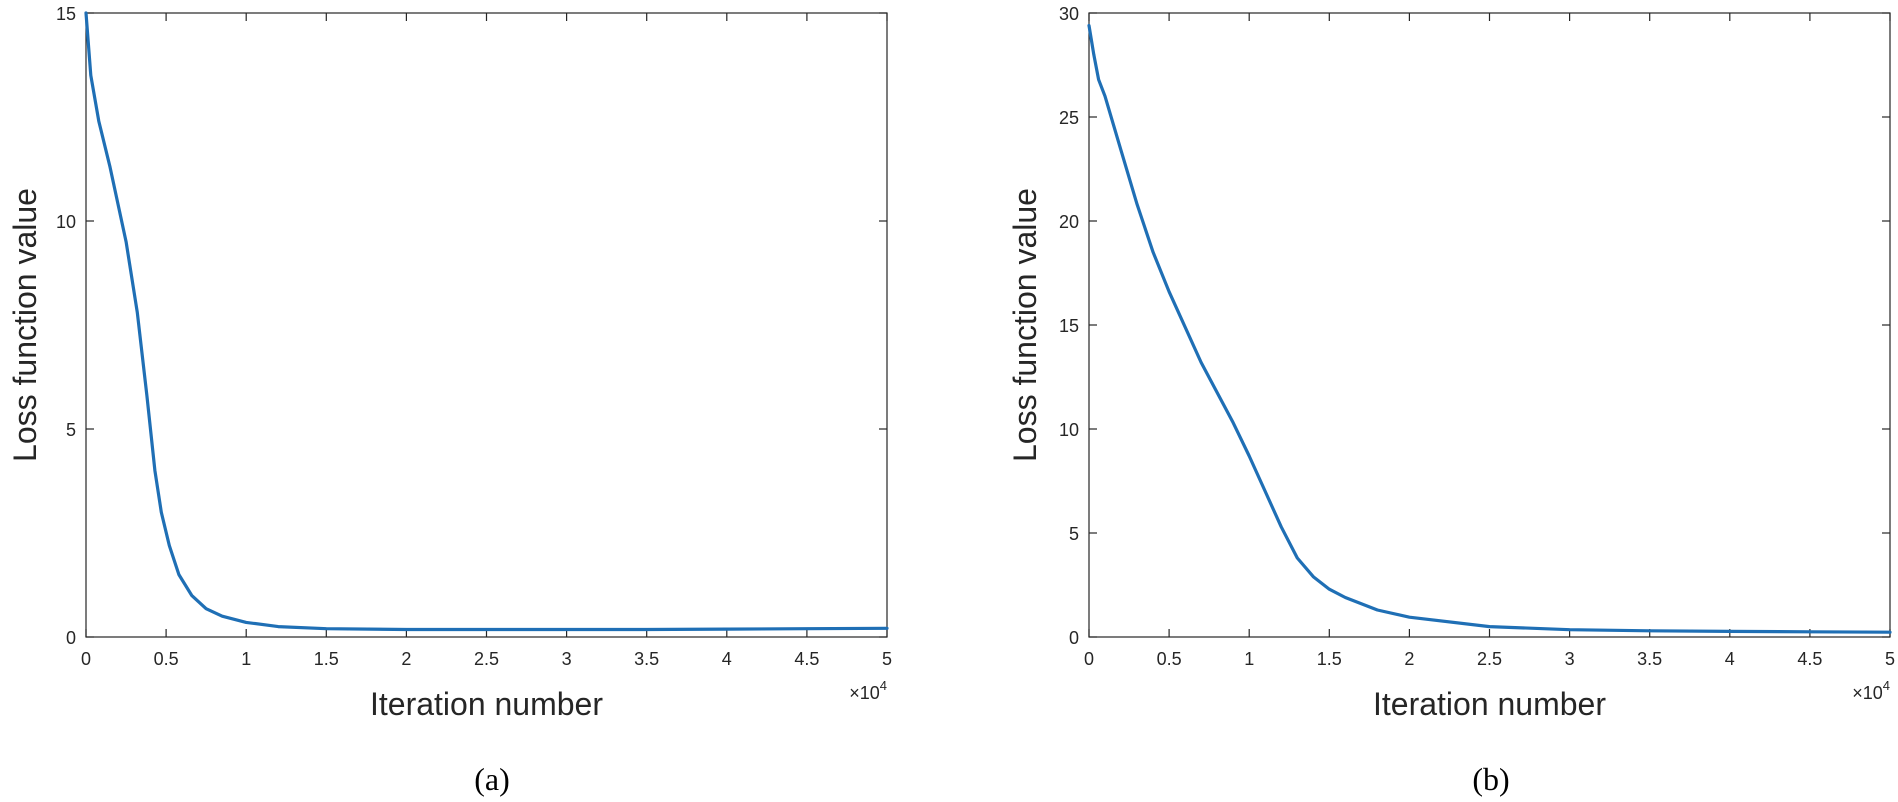 This screenshot has height=802, width=1898. What do you see at coordinates (486, 659) in the screenshot?
I see `chart-0-x-tick-label: 2.5` at bounding box center [486, 659].